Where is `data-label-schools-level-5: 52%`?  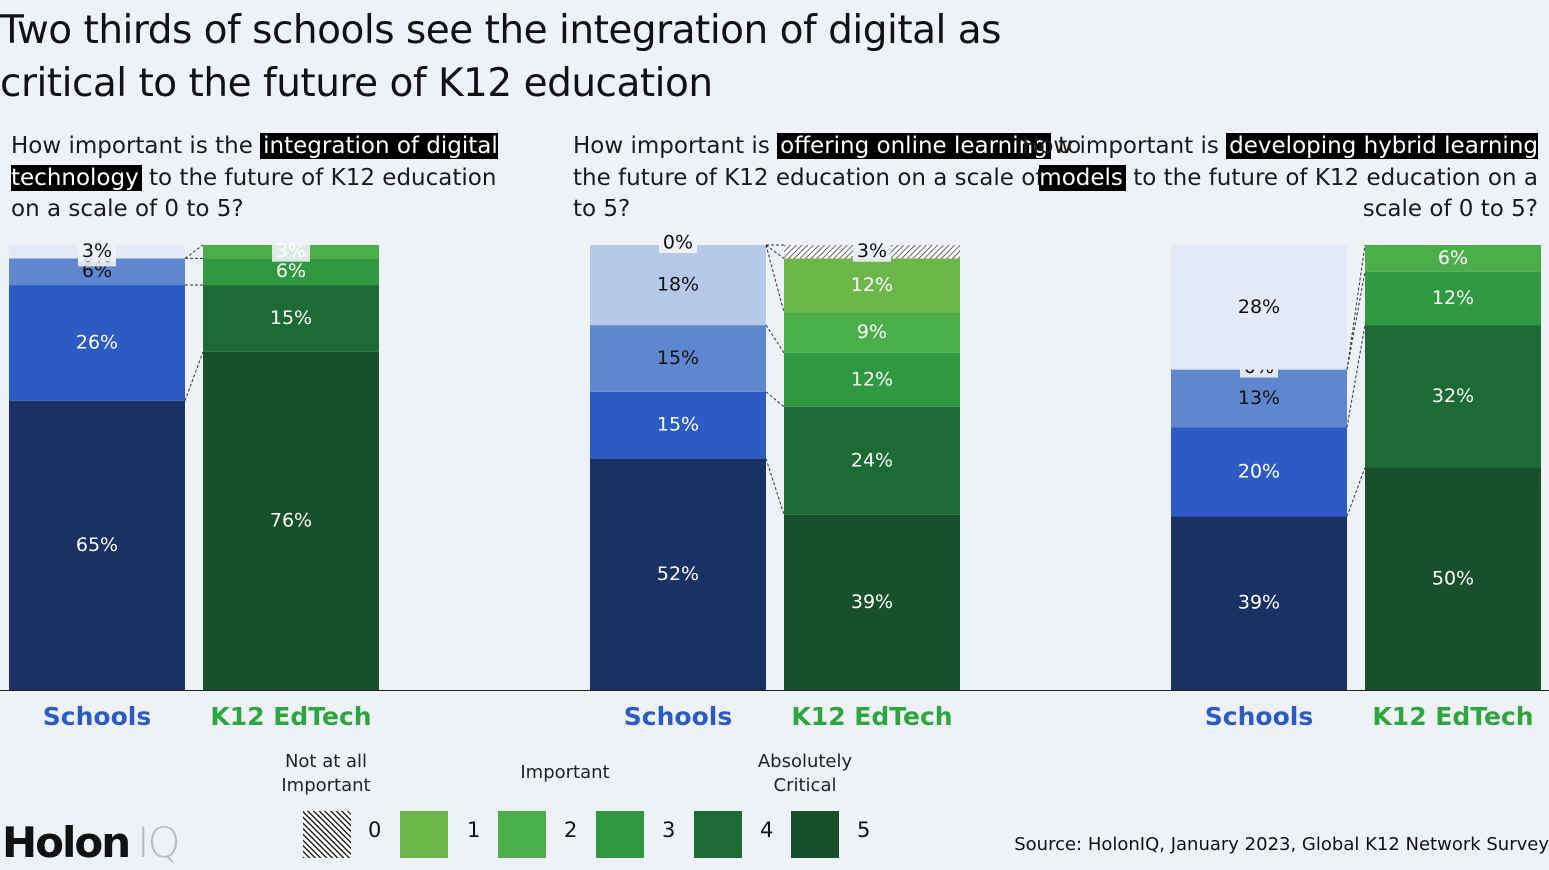 data-label-schools-level-5: 52% is located at coordinates (678, 574).